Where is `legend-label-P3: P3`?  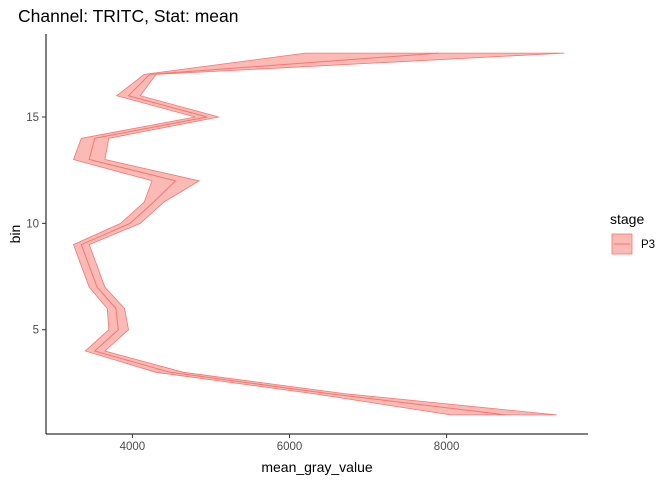
legend-label-P3: P3 is located at coordinates (648, 245).